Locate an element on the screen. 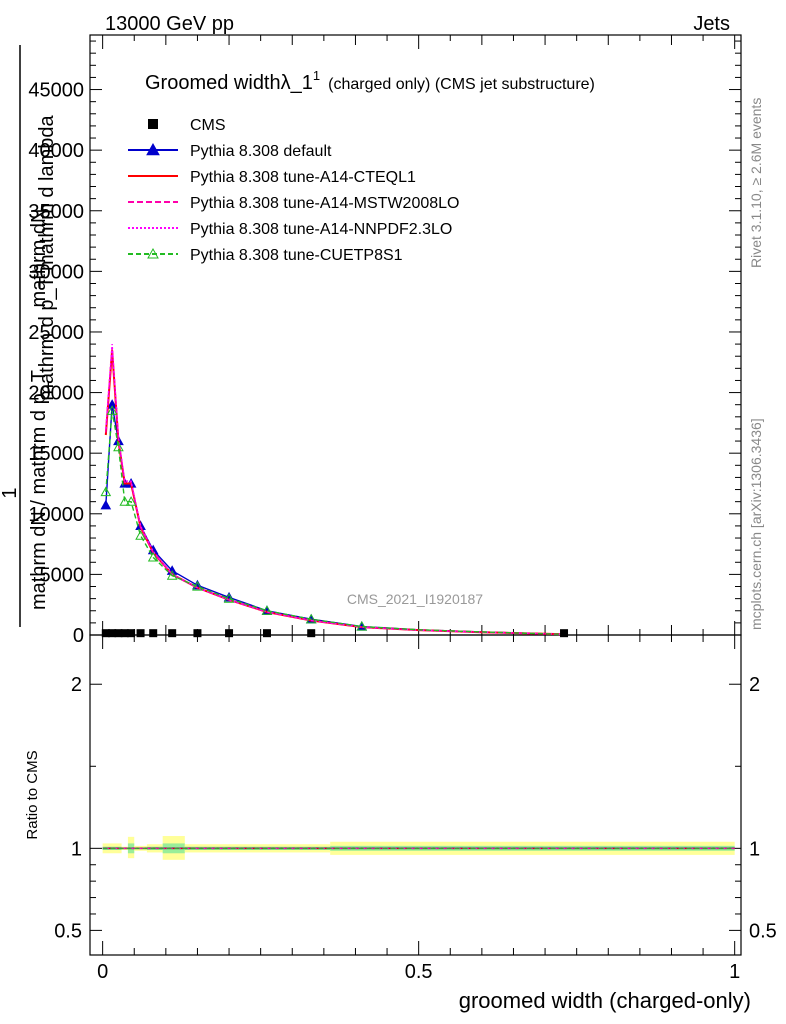  title-rest: (charged only) (CMS jet substructure) is located at coordinates (461, 84).